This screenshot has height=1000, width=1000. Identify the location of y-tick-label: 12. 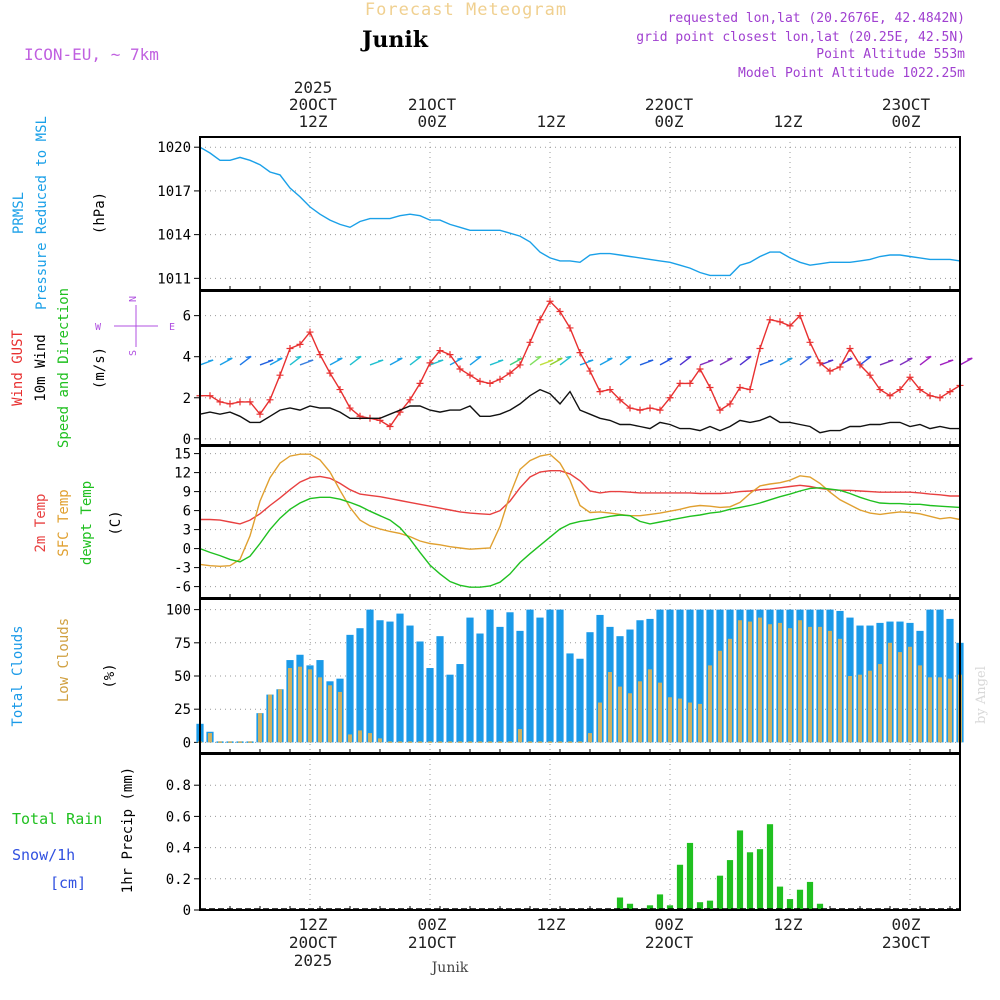
(182, 474).